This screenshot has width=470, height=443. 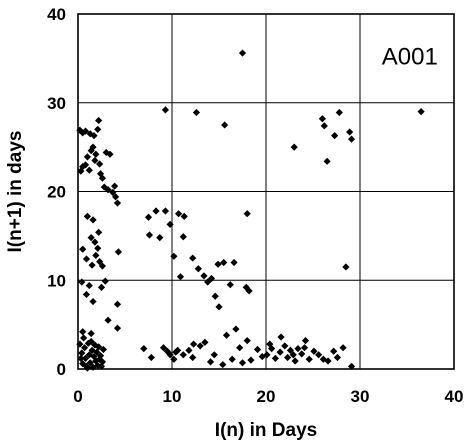 I want to click on x-tick-label: 10, so click(x=172, y=396).